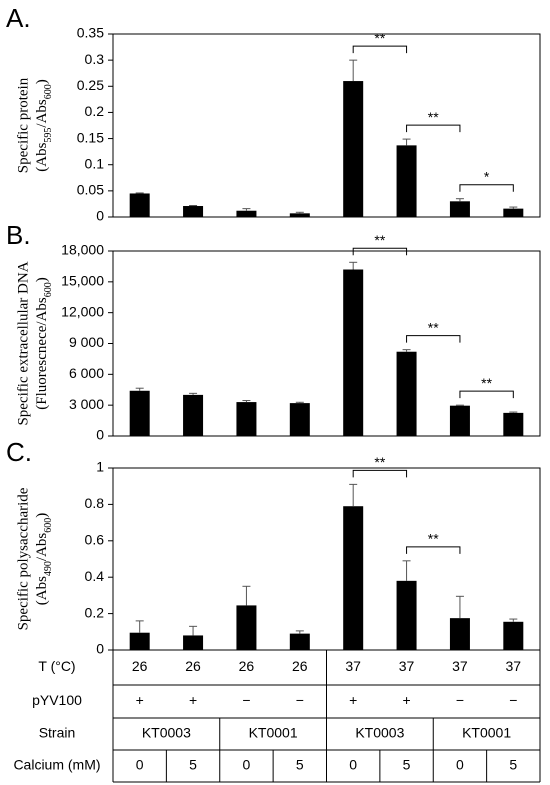 The image size is (550, 785). What do you see at coordinates (48, 568) in the screenshot?
I see `subscript: 490` at bounding box center [48, 568].